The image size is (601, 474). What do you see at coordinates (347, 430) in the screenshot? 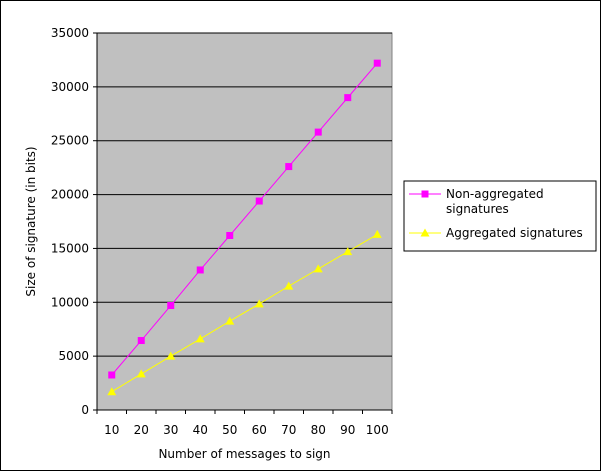
I see `x-tick-label: 90` at bounding box center [347, 430].